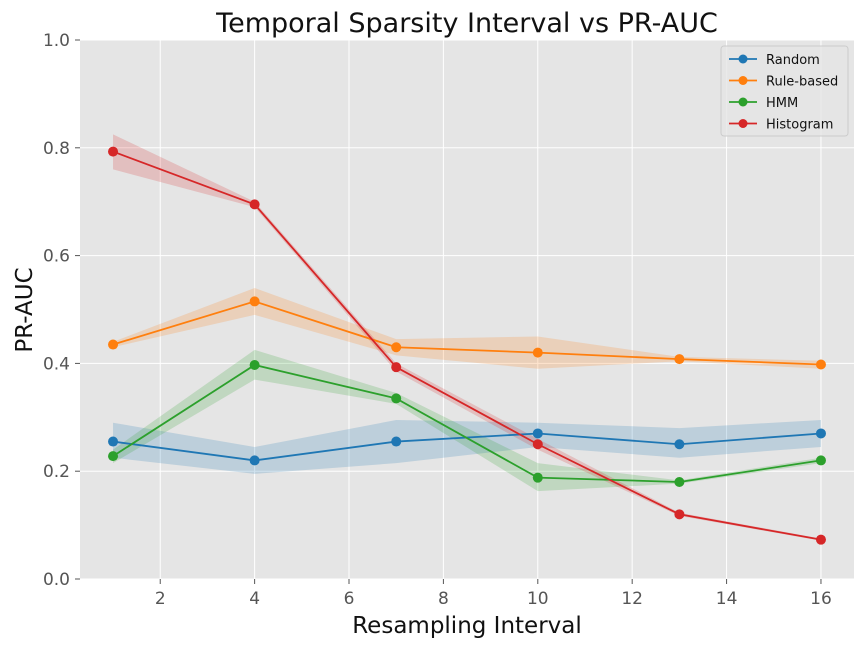  Describe the element at coordinates (467, 446) in the screenshot. I see `random-band` at that location.